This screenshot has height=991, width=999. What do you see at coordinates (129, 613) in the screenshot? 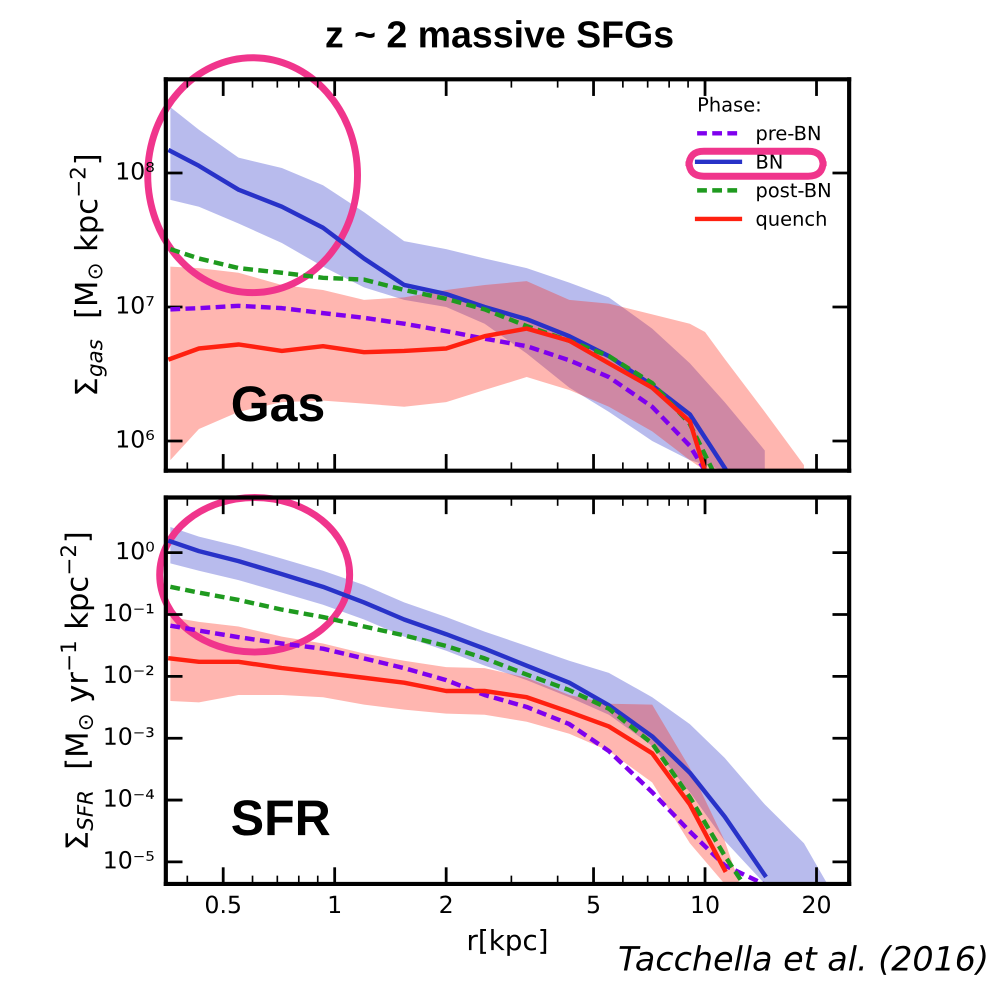
I see `y-tick-label: 10⁻¹` at bounding box center [129, 613].